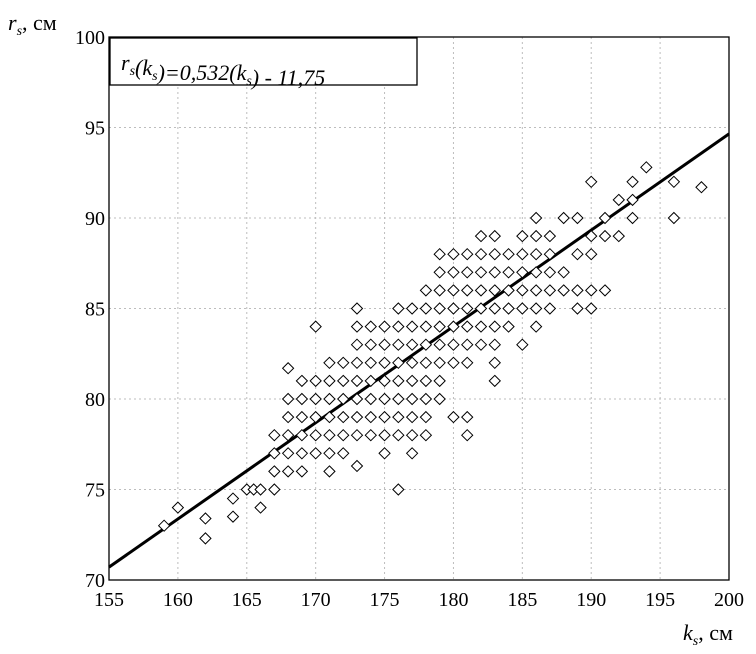 Image resolution: width=756 pixels, height=654 pixels. Describe the element at coordinates (715, 632) in the screenshot. I see `x-axis-label-unit: , см` at that location.